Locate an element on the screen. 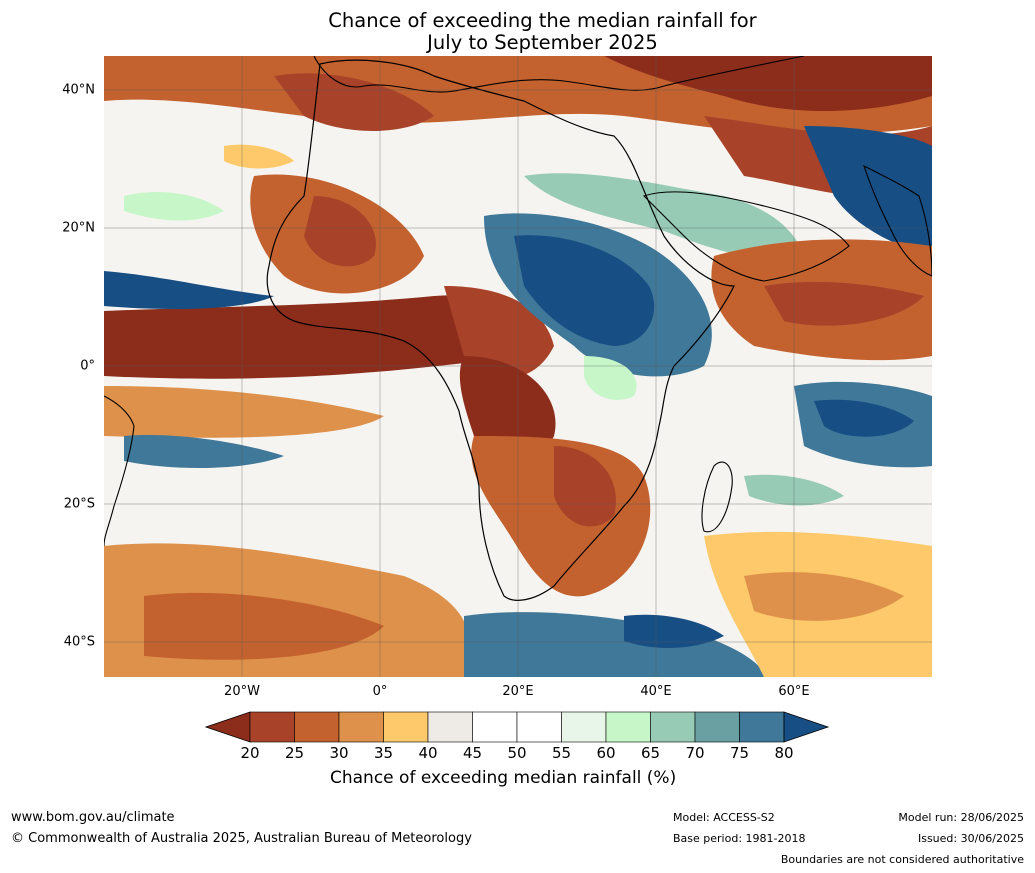 This screenshot has width=1035, height=873. colorbar-arrow-low is located at coordinates (227, 727).